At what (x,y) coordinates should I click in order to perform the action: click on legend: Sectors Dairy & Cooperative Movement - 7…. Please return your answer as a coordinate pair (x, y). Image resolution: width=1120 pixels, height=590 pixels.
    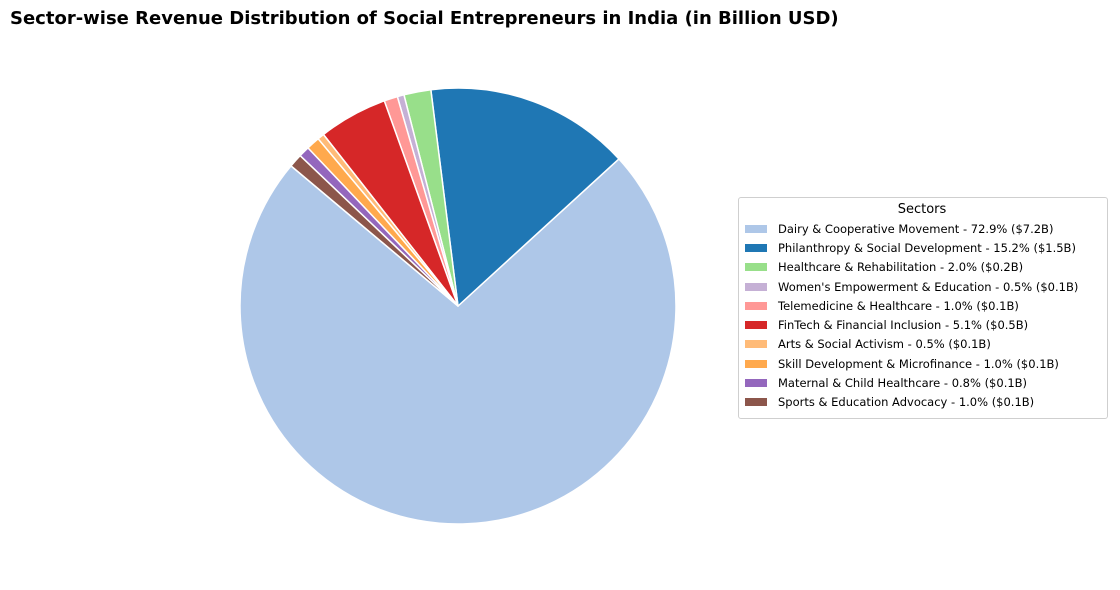
    Looking at the image, I should click on (923, 308).